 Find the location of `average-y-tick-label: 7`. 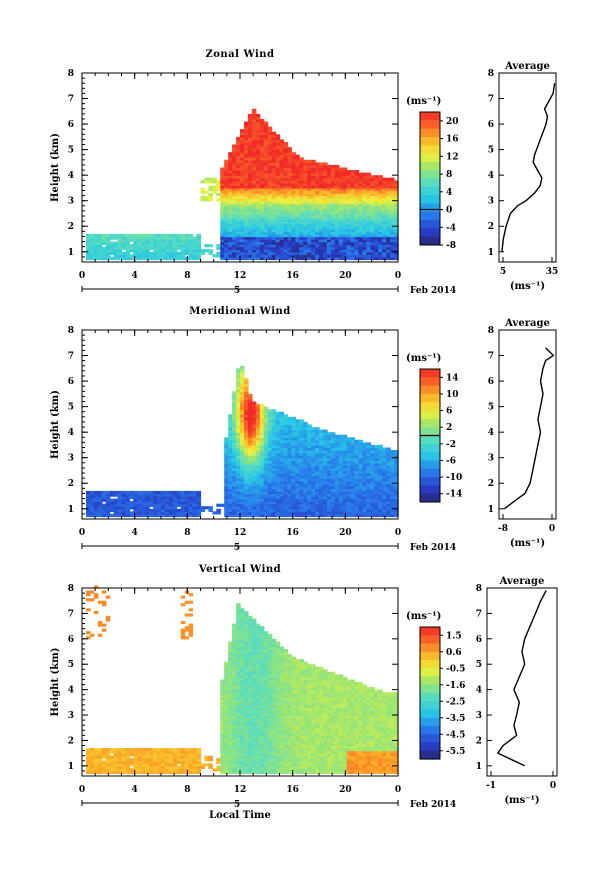

average-y-tick-label: 7 is located at coordinates (491, 100).